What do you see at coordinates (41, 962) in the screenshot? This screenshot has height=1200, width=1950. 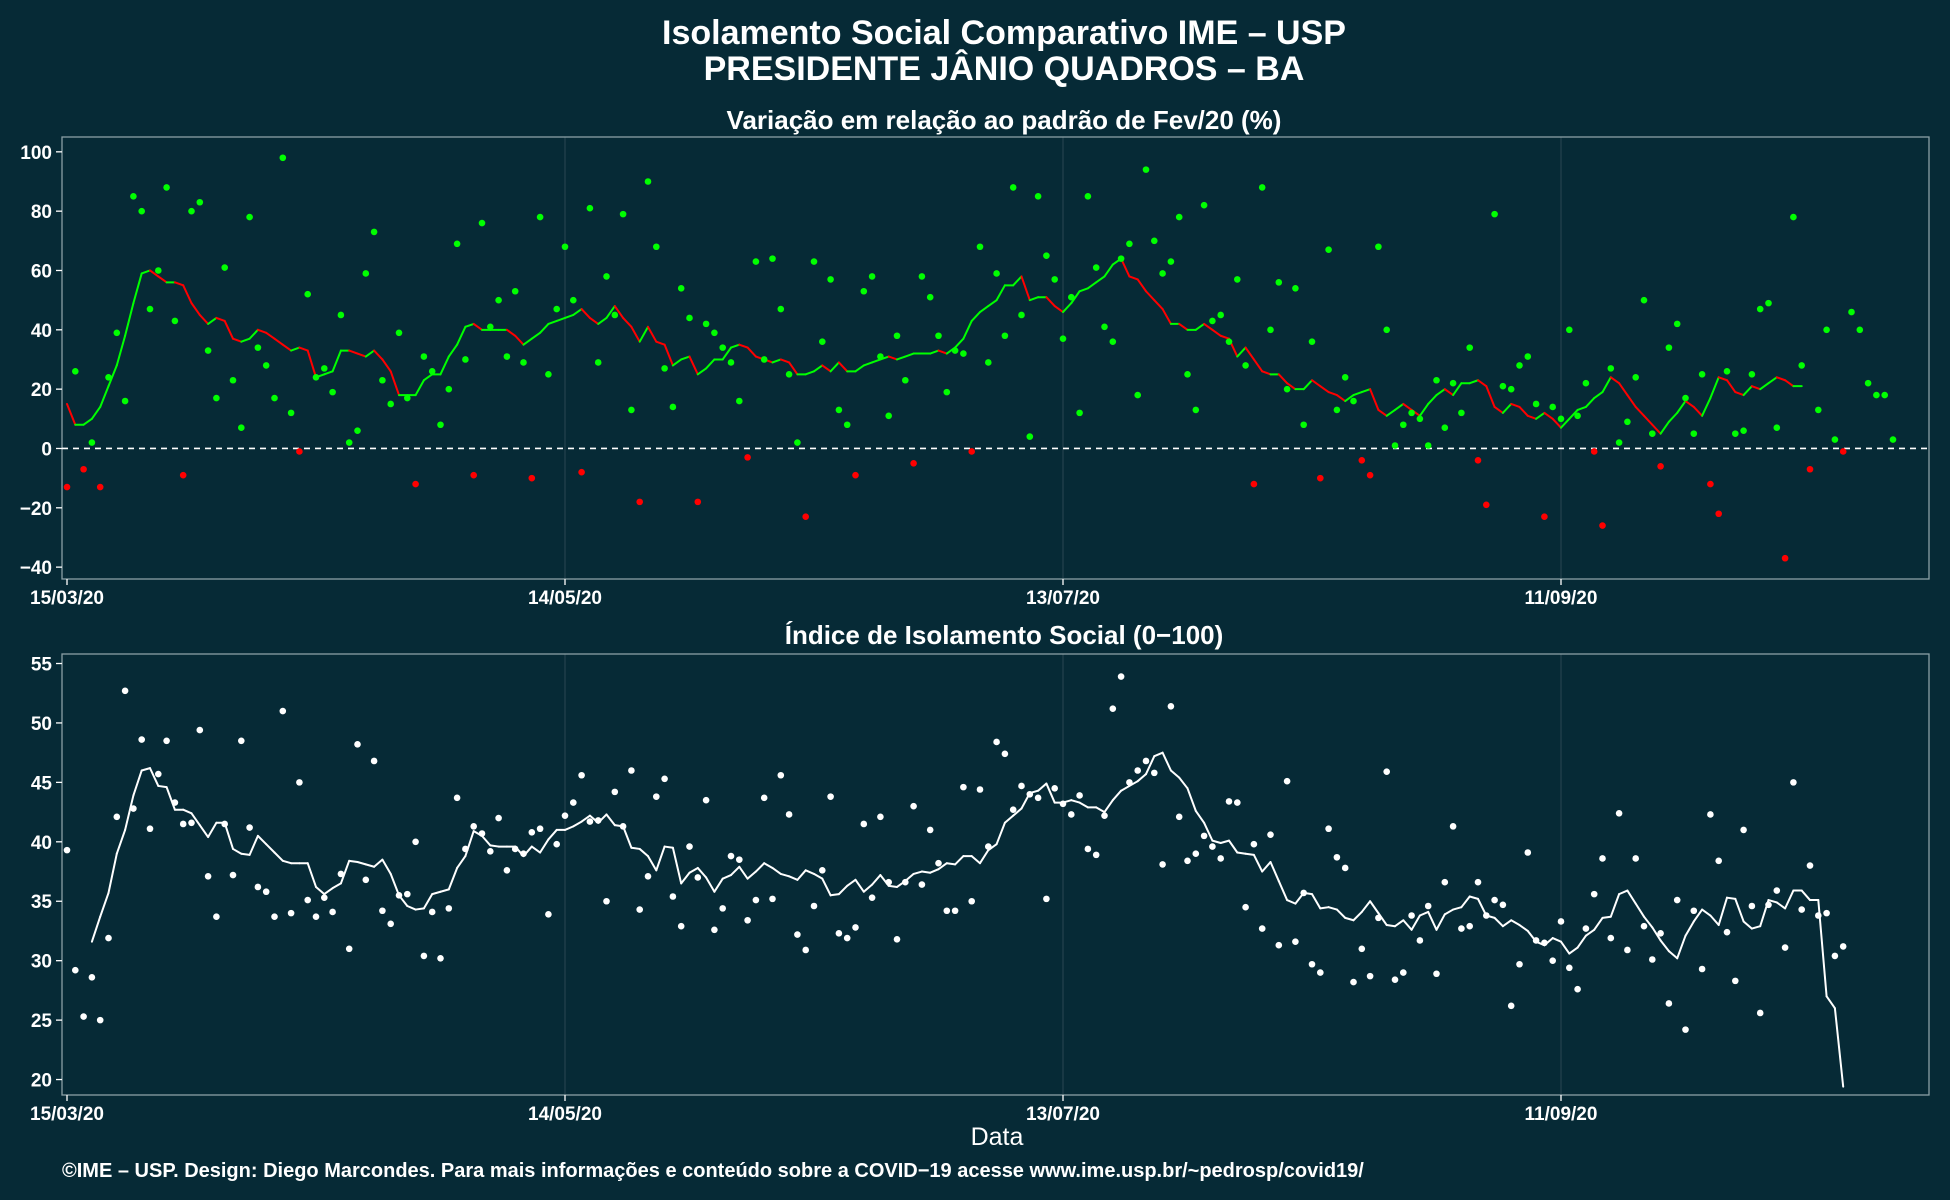 I see `y-tick-label: 30` at bounding box center [41, 962].